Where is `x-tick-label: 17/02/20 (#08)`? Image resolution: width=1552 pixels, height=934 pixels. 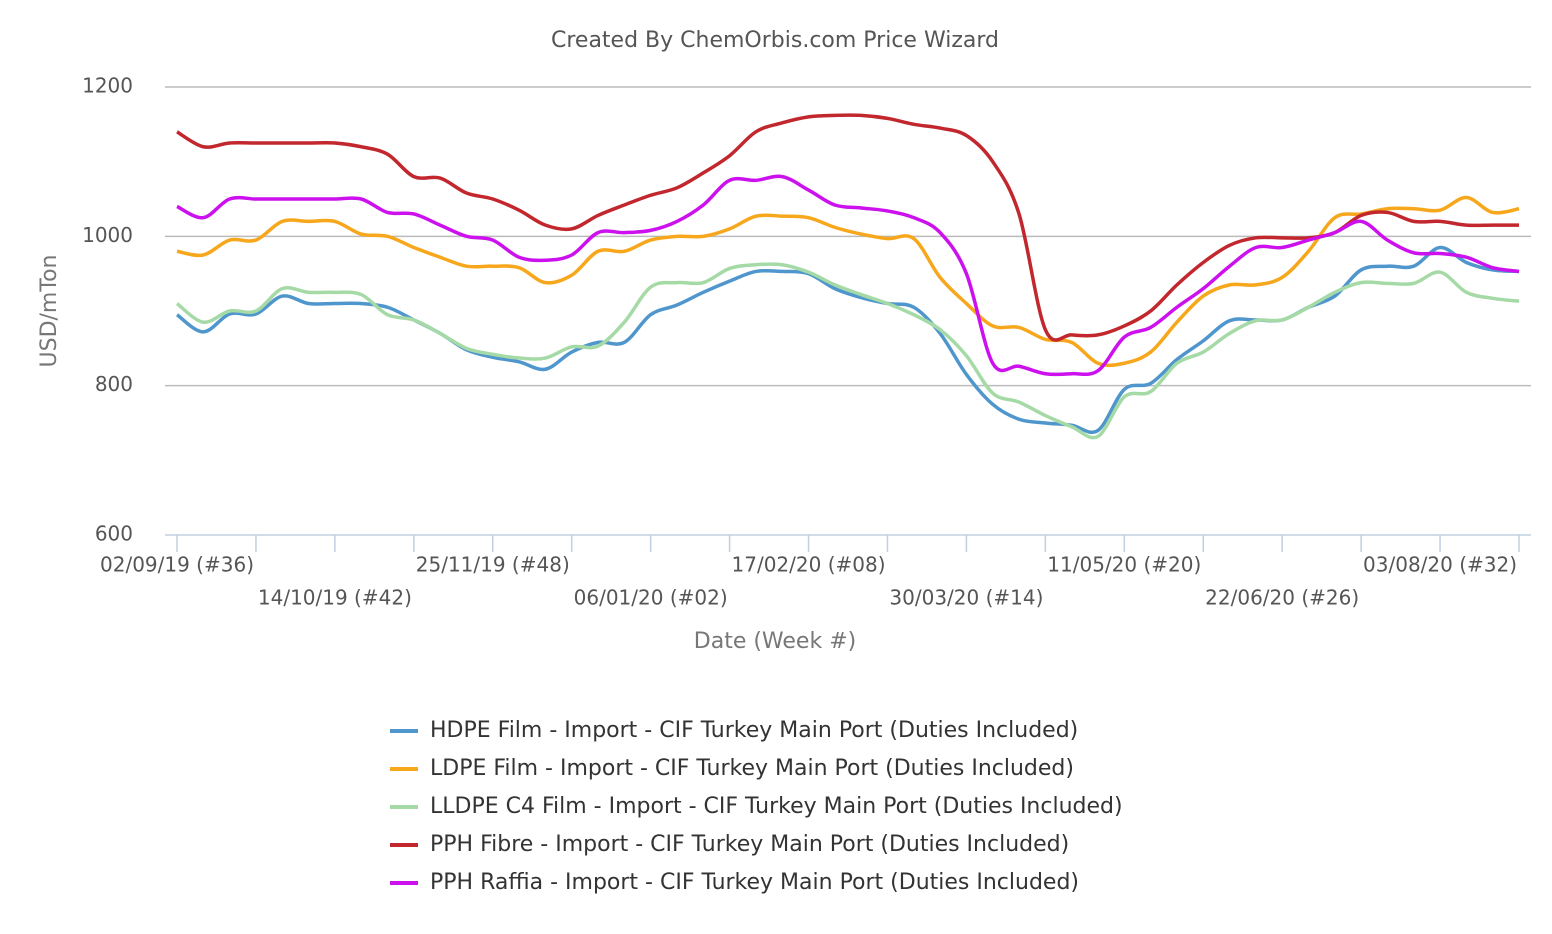
x-tick-label: 17/02/20 (#08) is located at coordinates (809, 565).